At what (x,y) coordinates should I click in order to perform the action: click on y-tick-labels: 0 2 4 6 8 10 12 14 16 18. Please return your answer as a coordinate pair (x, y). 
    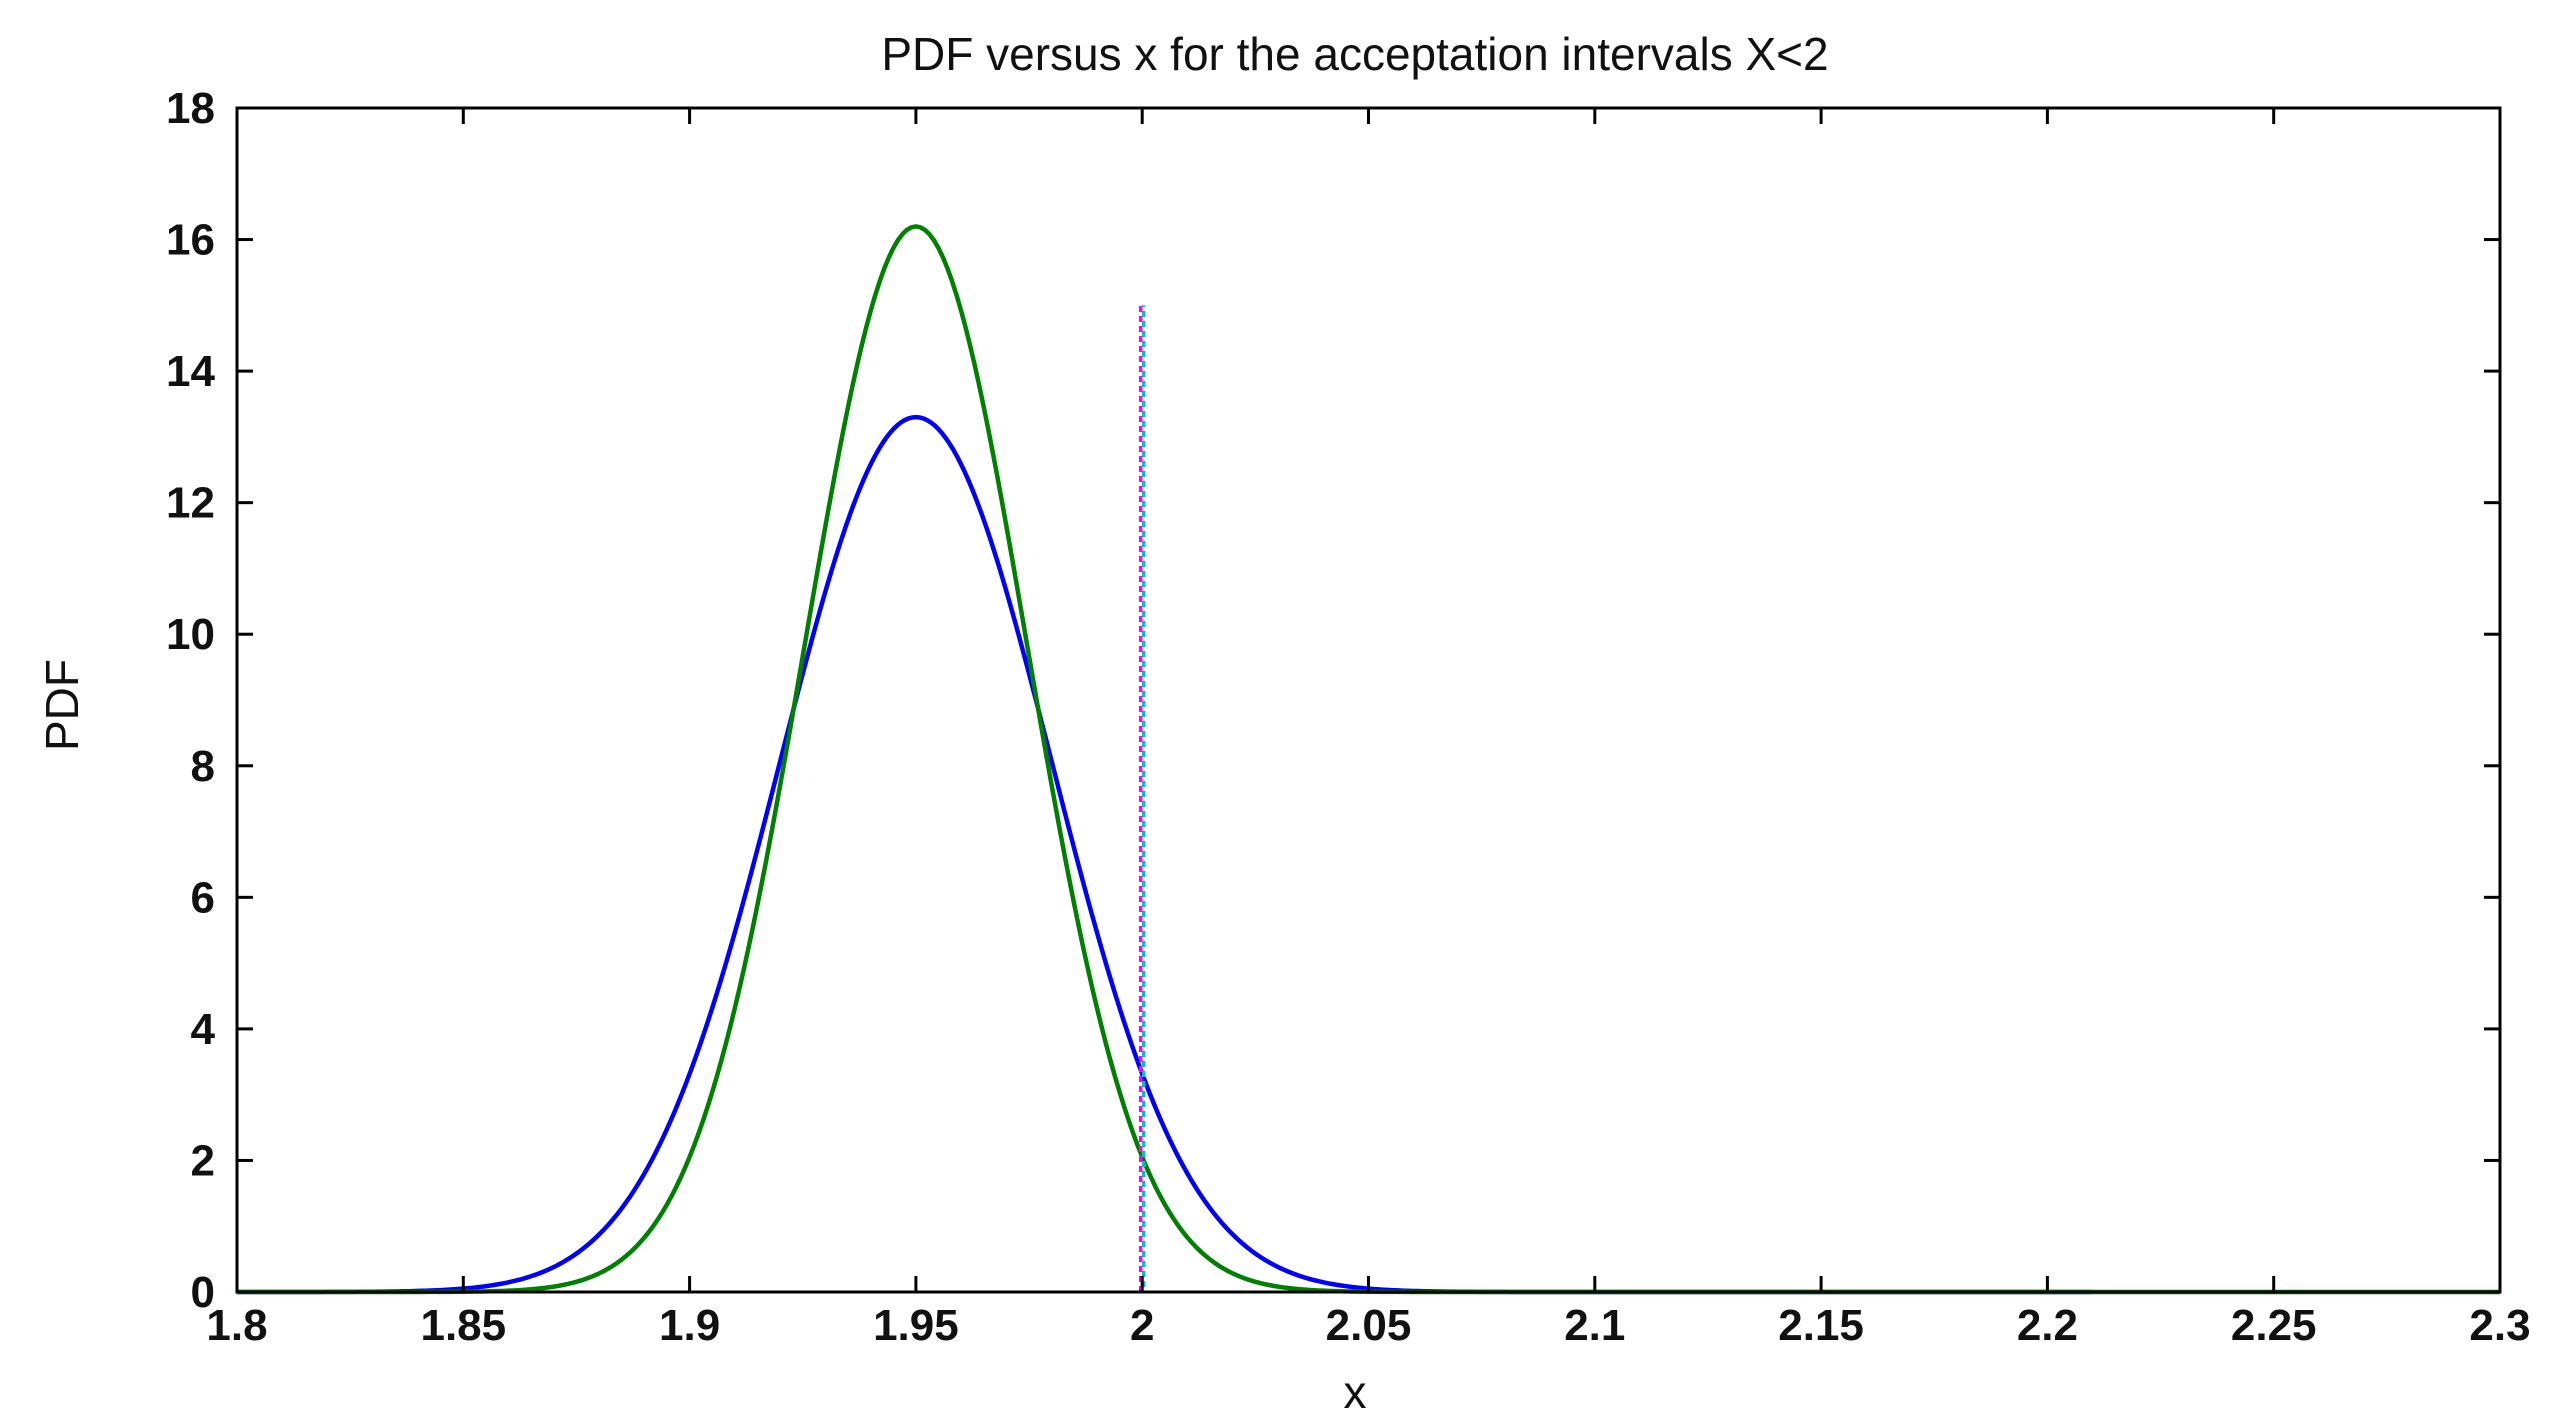
    Looking at the image, I should click on (190, 700).